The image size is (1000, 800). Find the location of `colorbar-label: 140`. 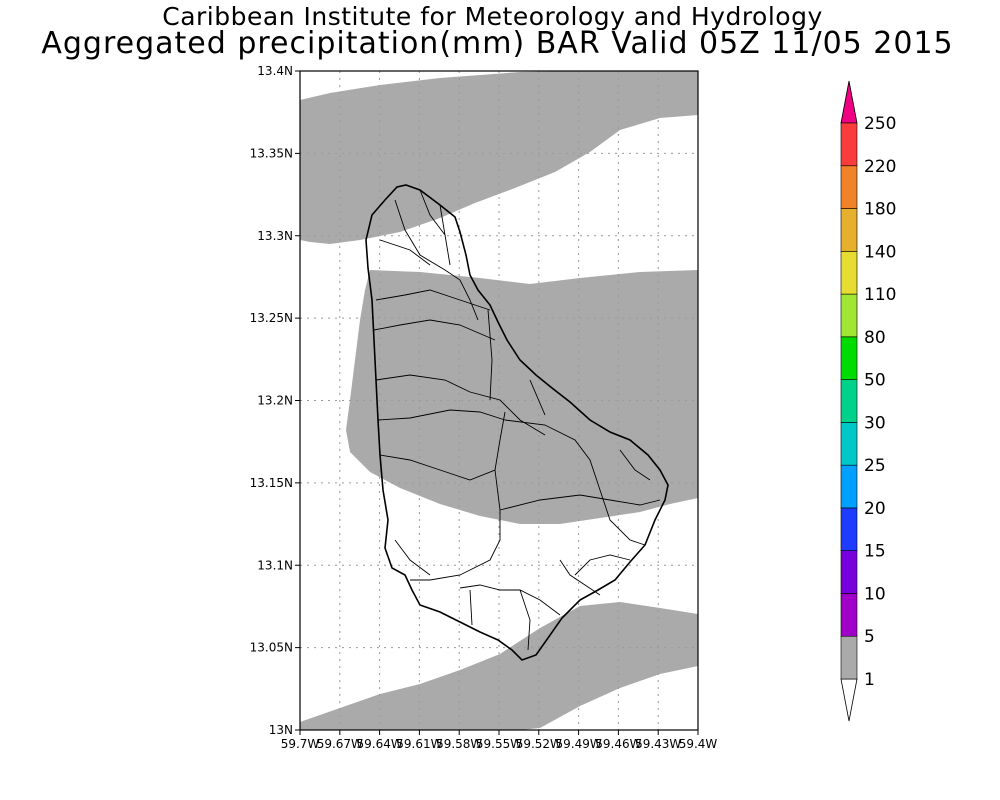

colorbar-label: 140 is located at coordinates (880, 252).